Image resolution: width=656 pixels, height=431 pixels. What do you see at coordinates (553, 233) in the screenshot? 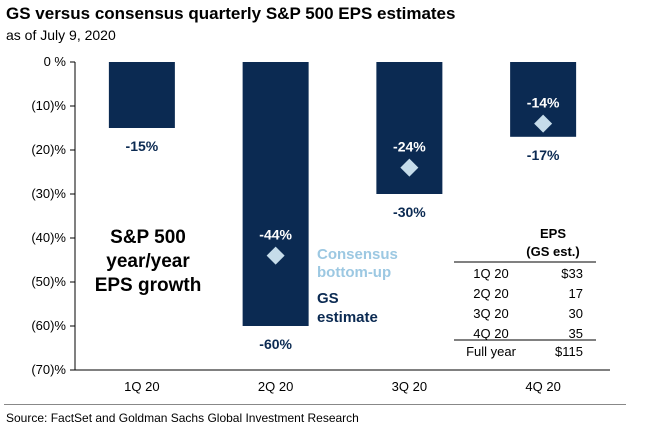
I see `eps-table-header: EPS` at bounding box center [553, 233].